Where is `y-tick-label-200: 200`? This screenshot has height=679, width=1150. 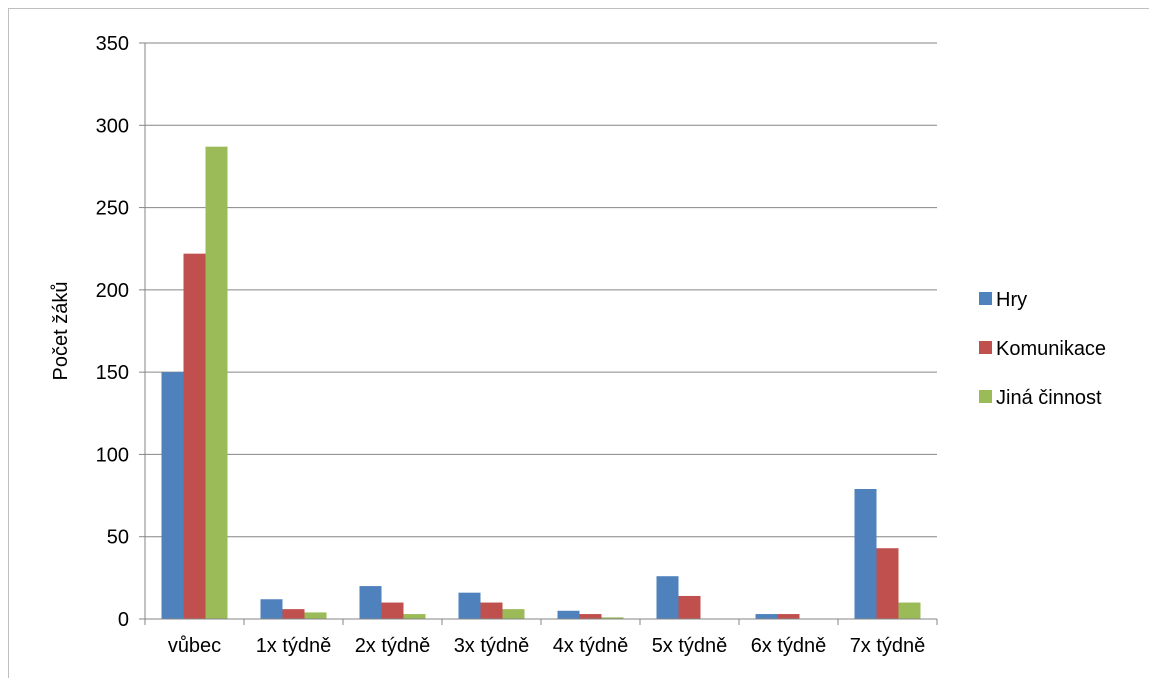
y-tick-label-200: 200 is located at coordinates (112, 291).